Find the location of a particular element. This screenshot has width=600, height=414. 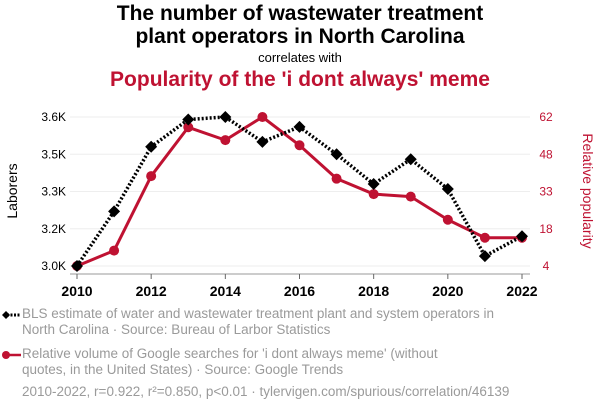

y-left-tick-label: 3.2K is located at coordinates (53, 229).